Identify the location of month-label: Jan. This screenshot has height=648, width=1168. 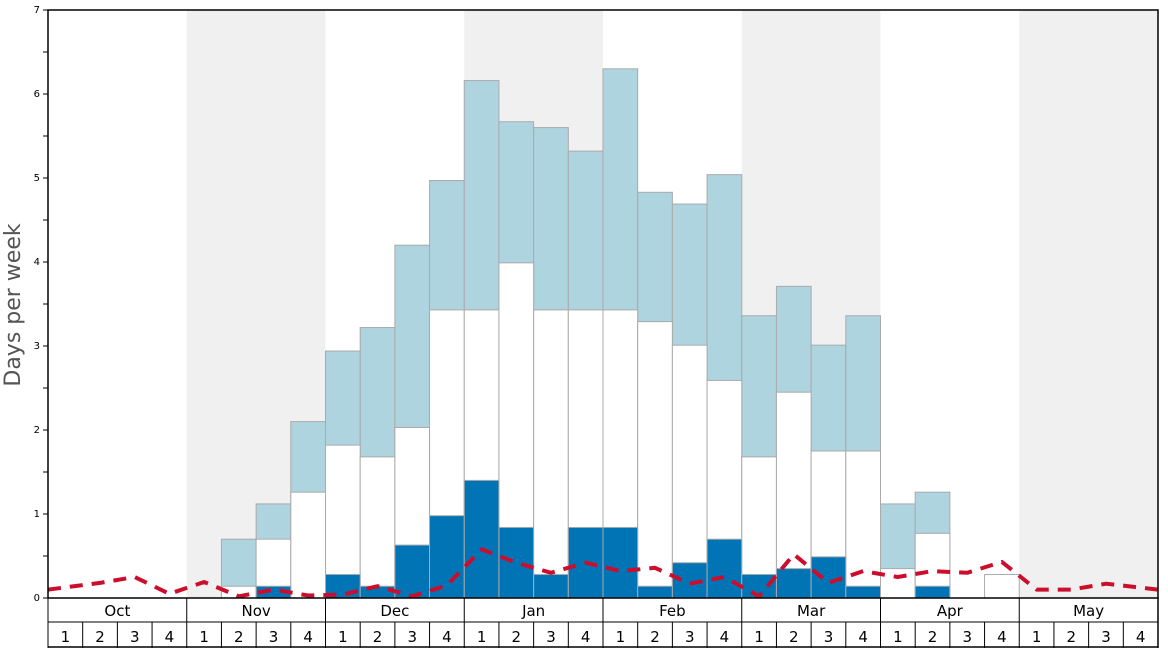
(533, 611).